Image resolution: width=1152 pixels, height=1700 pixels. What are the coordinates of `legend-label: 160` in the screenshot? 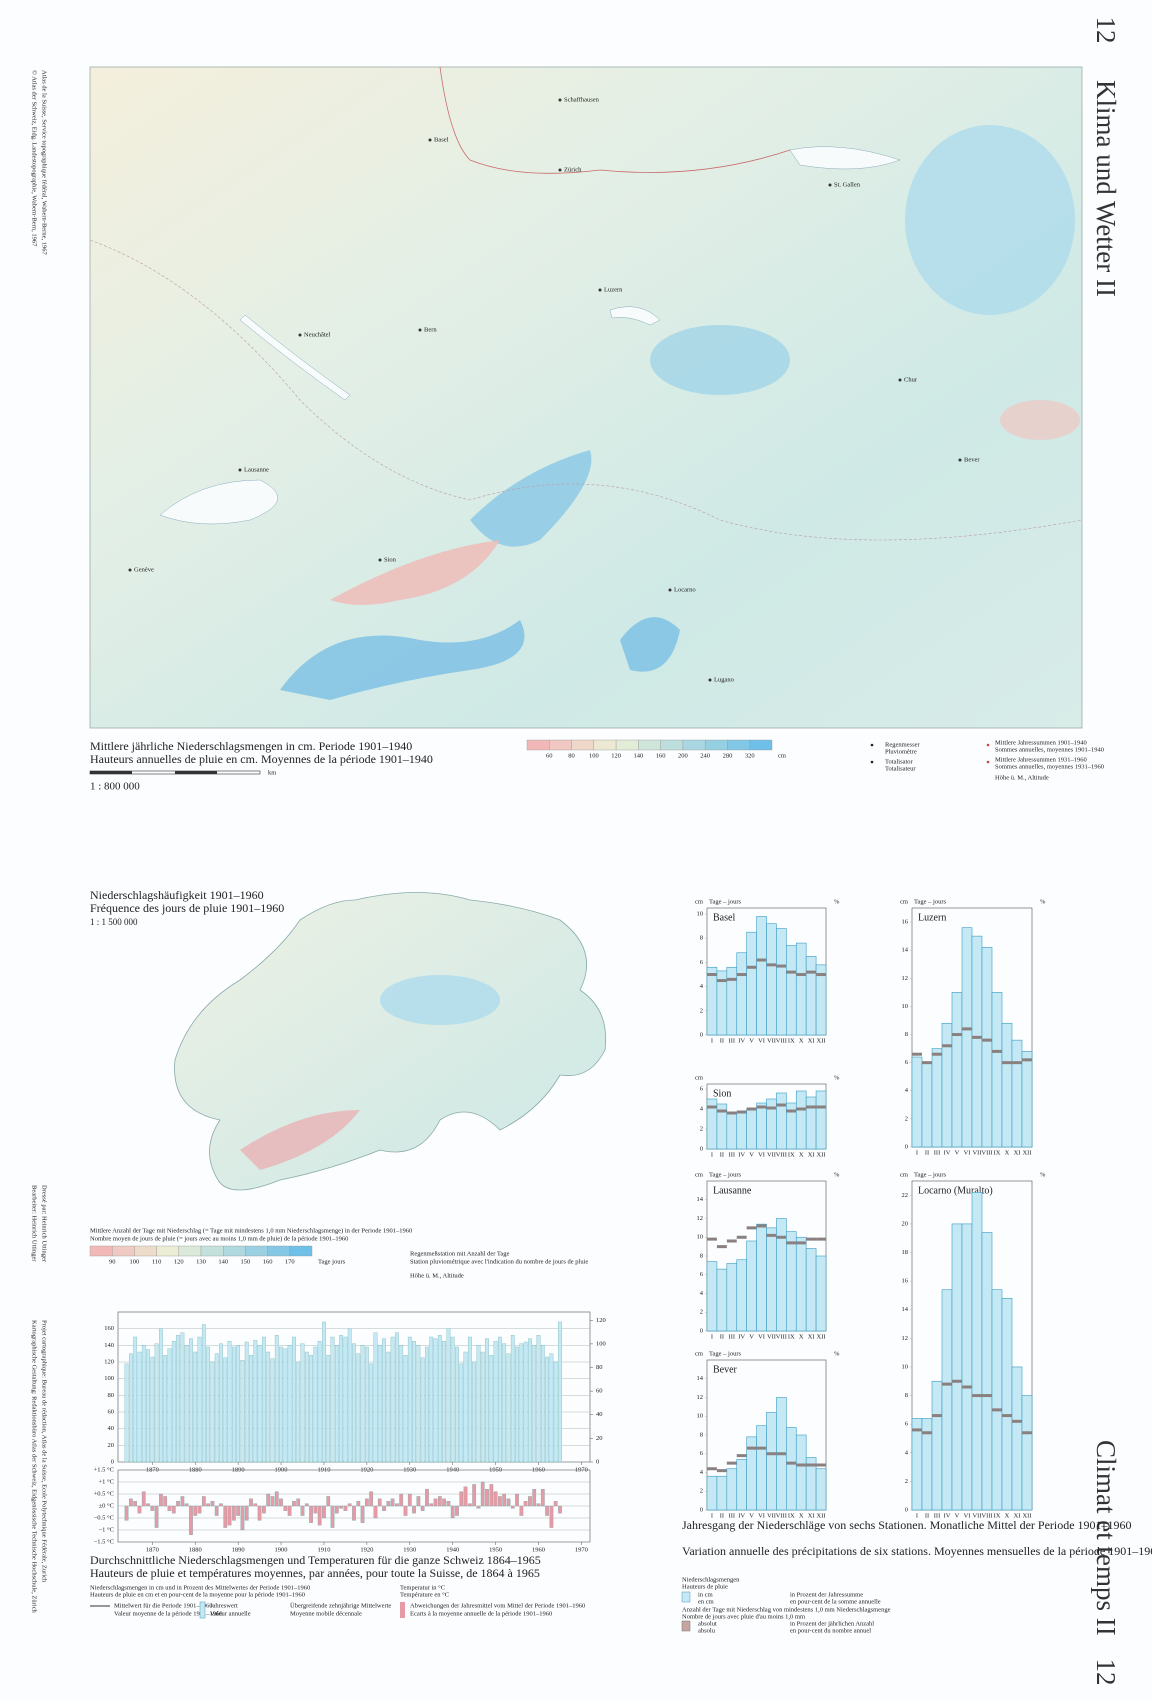 It's located at (268, 1261).